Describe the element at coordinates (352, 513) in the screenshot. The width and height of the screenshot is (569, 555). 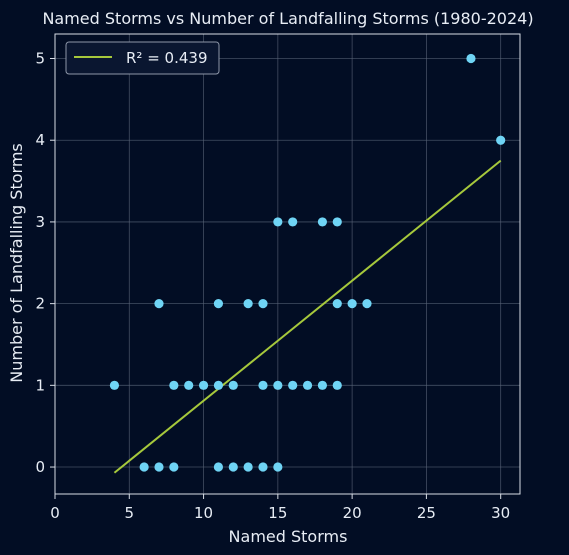
I see `x-tick-label: 20` at that location.